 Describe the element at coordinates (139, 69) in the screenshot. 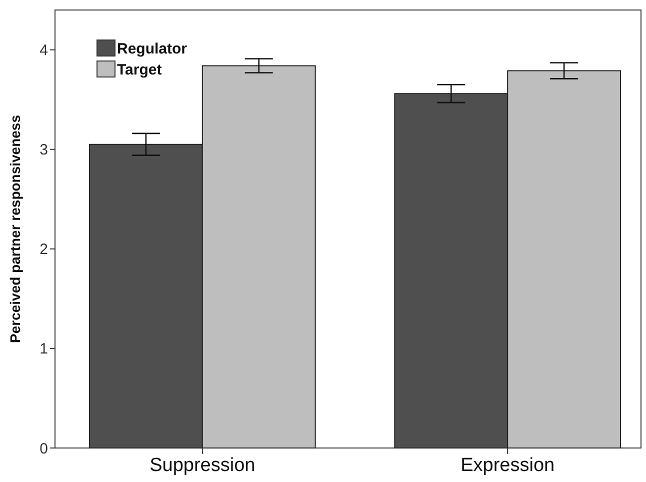

I see `legend-label: Target` at that location.